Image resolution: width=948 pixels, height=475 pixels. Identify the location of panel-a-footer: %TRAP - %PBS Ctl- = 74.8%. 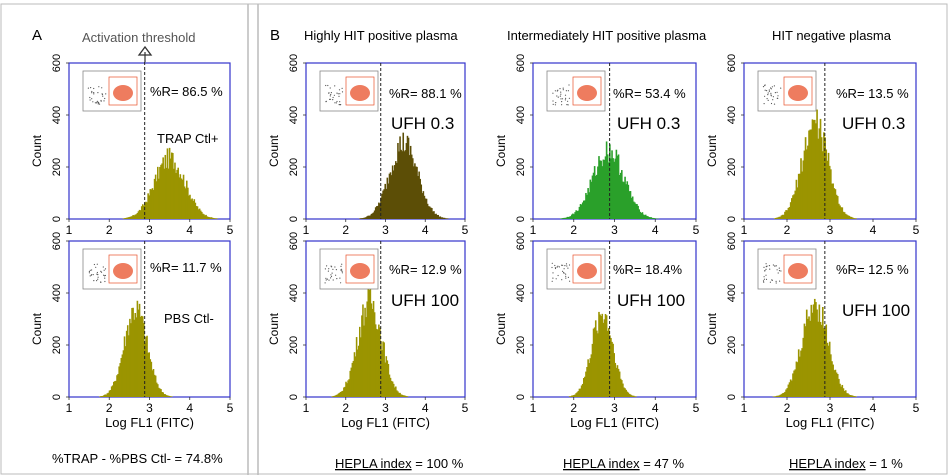
(137, 458).